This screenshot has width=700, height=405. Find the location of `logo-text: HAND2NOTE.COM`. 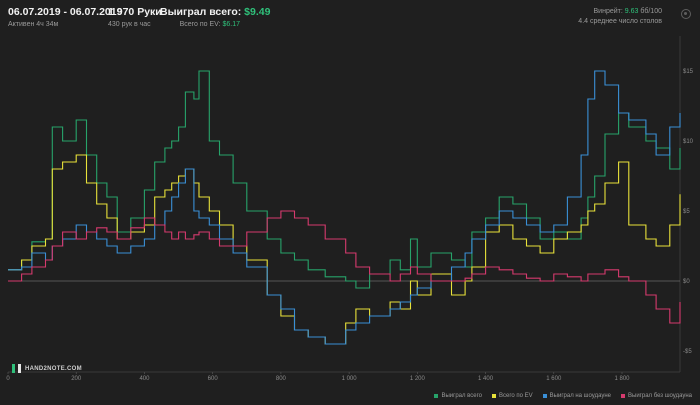

logo-text: HAND2NOTE.COM is located at coordinates (53, 368).